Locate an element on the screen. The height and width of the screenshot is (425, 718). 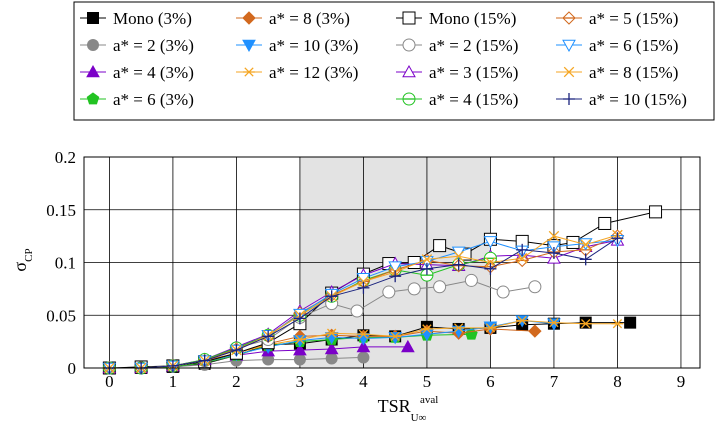
legend-item-astar-6-15-marker is located at coordinates (569, 46).